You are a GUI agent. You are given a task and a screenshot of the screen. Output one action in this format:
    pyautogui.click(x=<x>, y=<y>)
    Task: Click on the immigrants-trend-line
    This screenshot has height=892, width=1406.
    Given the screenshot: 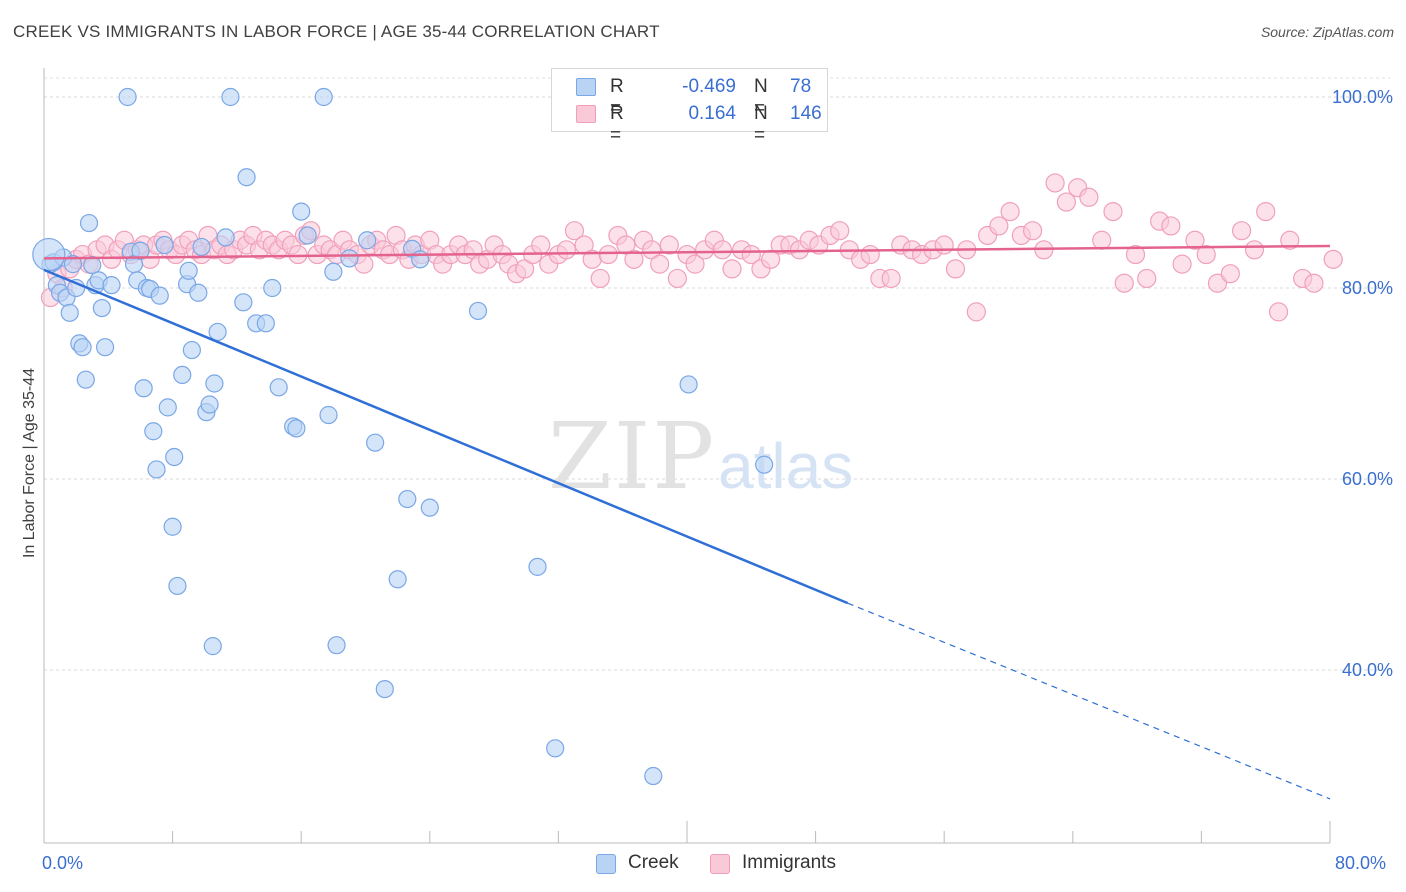 What is the action you would take?
    pyautogui.click(x=687, y=252)
    